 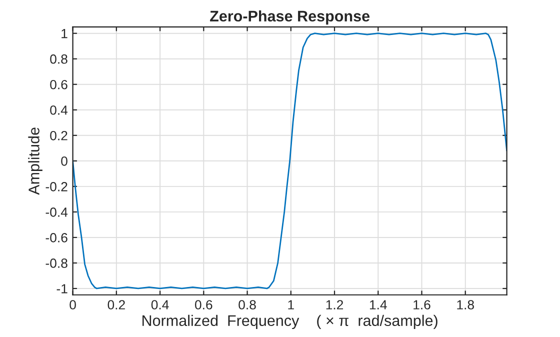 I want to click on y-tick-label: -0.4, so click(x=57, y=212).